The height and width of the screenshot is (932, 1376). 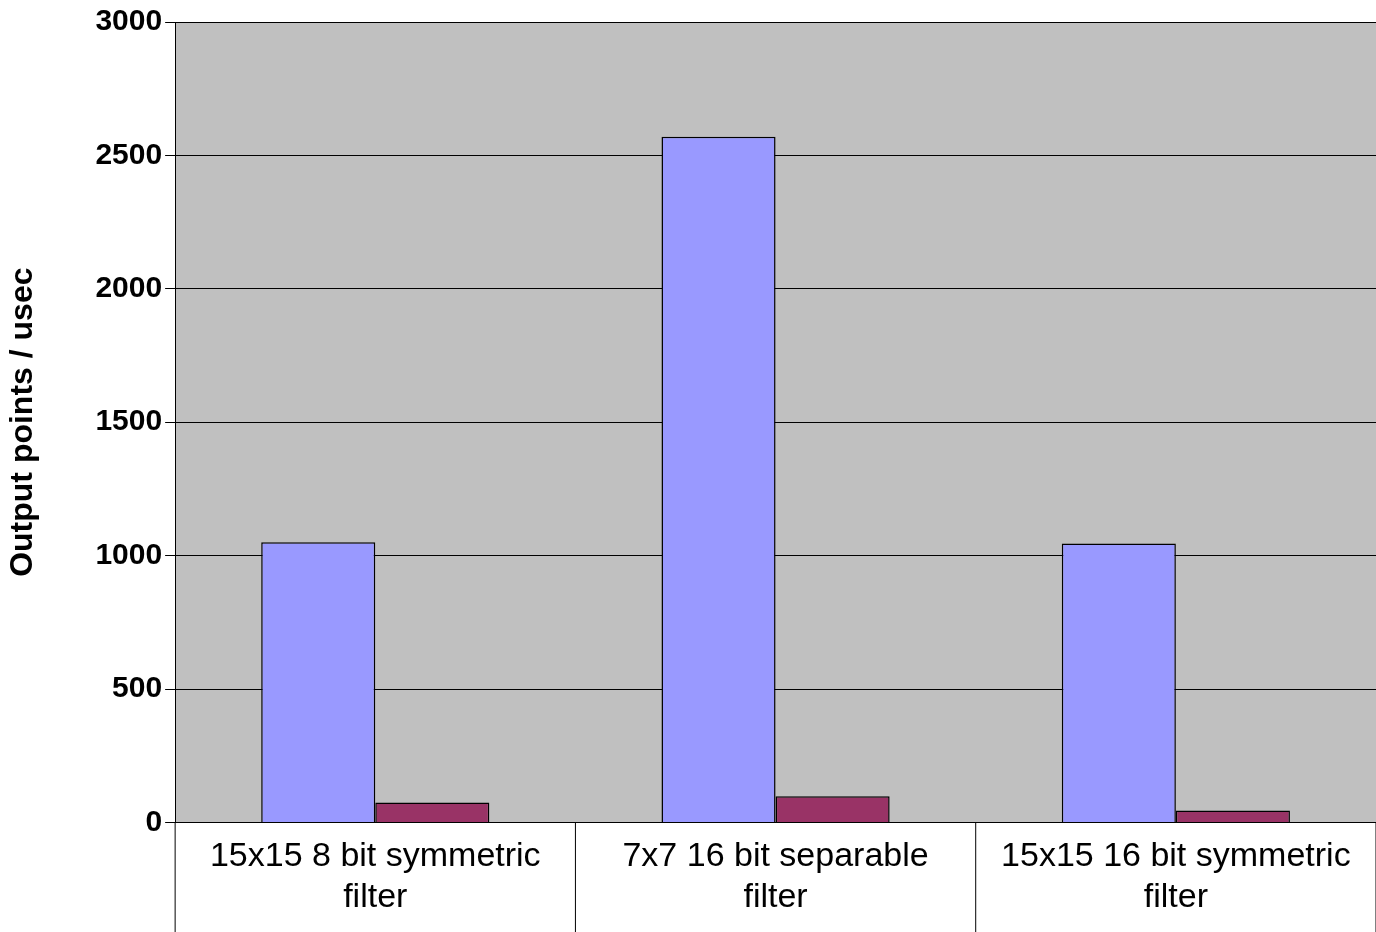 I want to click on x-tick-label: 15x15 16 bit symmetric filter, so click(x=1176, y=874).